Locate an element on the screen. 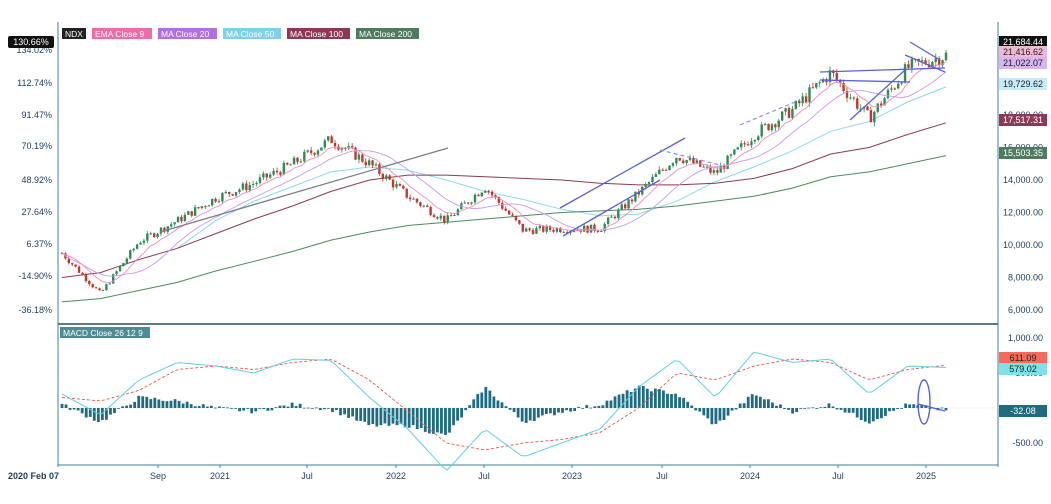  annotation-ellipse is located at coordinates (924, 402).